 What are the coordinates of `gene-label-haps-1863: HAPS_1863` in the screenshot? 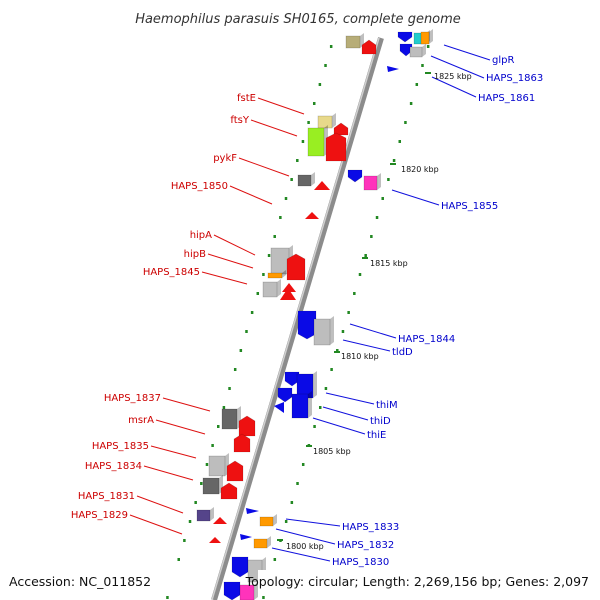 It's located at (514, 78).